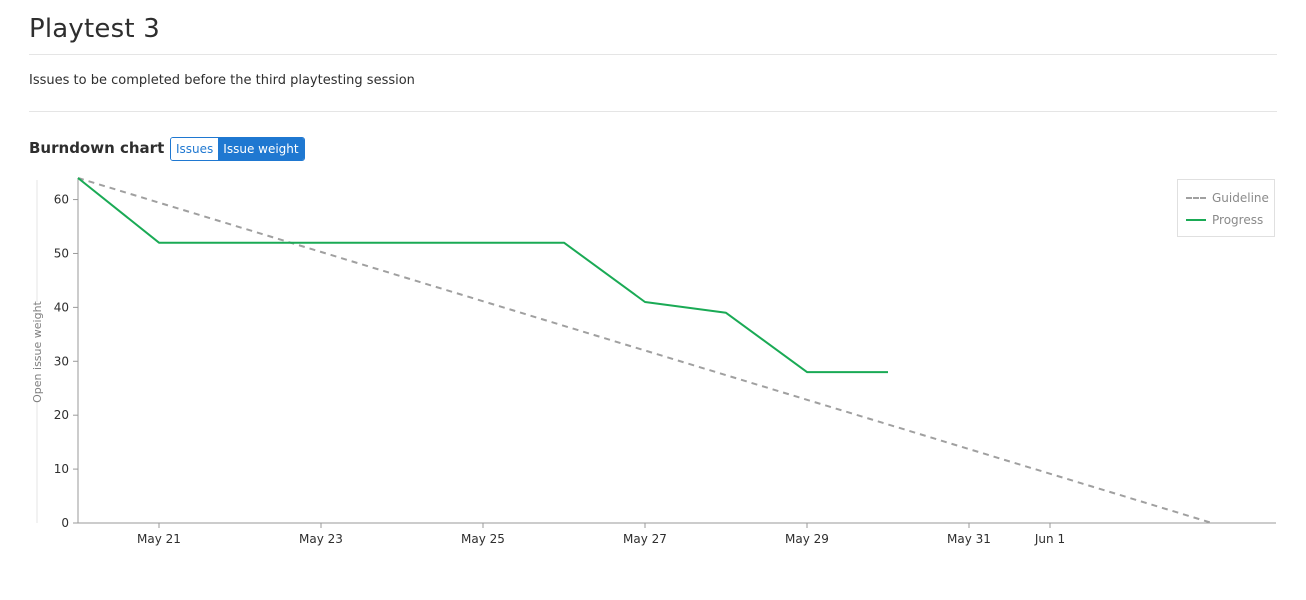 The width and height of the screenshot is (1306, 600). What do you see at coordinates (61, 361) in the screenshot?
I see `y-tick-label: 30` at bounding box center [61, 361].